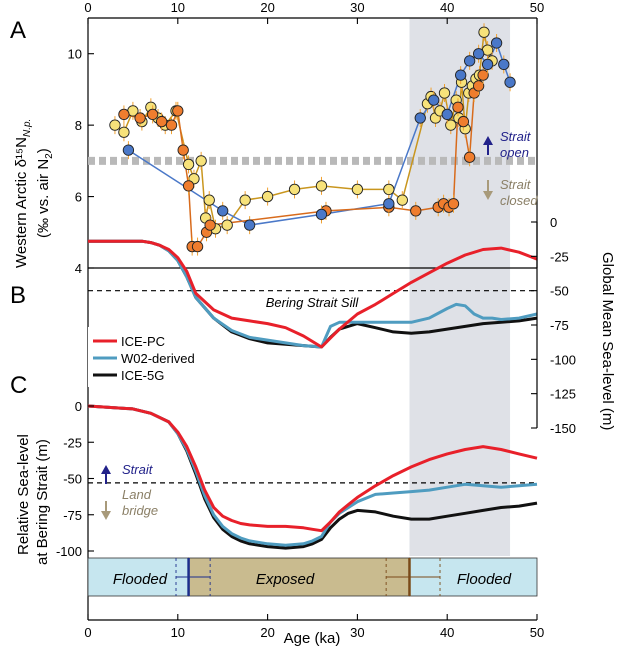 This screenshot has height=649, width=620. What do you see at coordinates (178, 7) in the screenshot?
I see `top-tick-label-1: 10` at bounding box center [178, 7].